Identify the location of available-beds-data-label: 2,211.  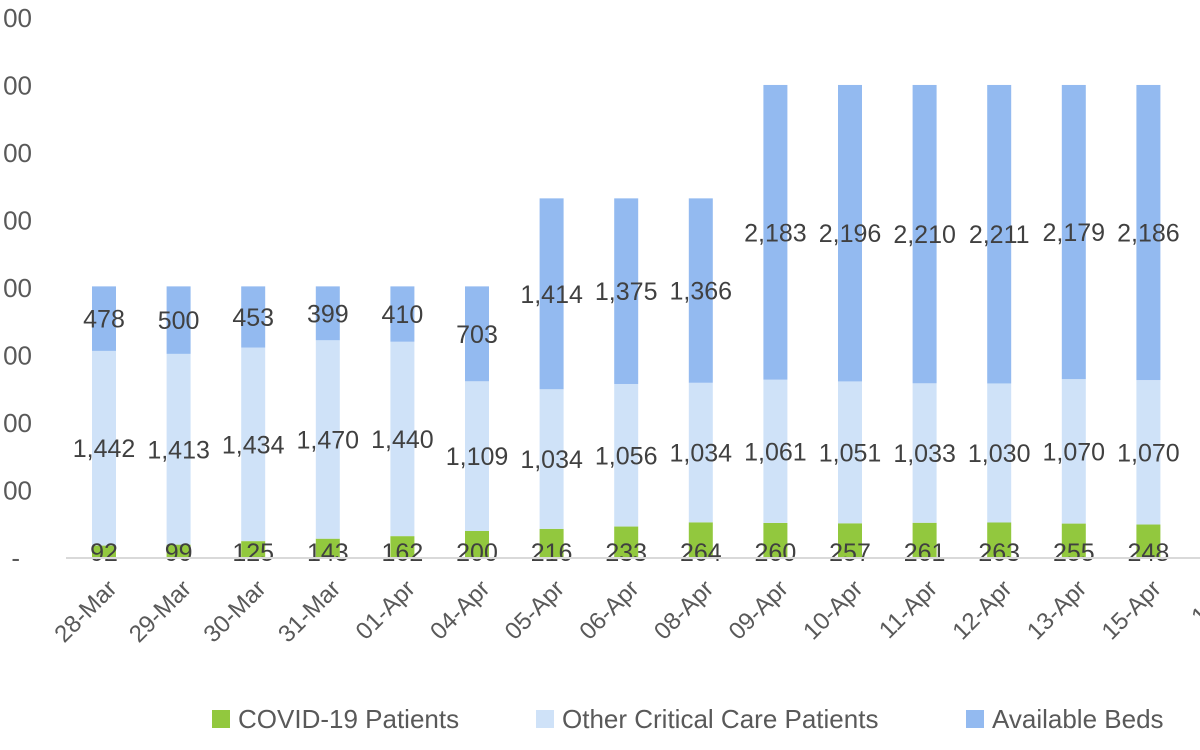
(999, 235).